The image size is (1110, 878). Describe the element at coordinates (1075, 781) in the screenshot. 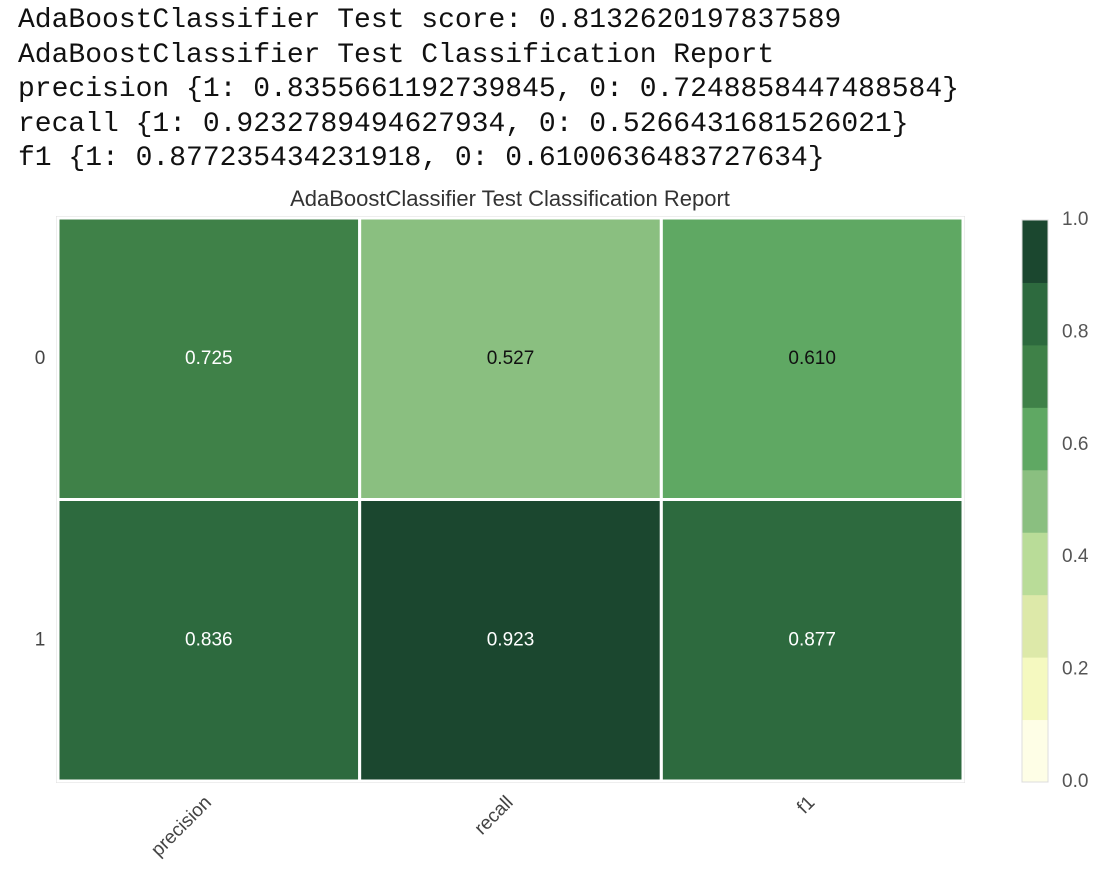

I see `colorbar-tick-label: 0.0` at that location.